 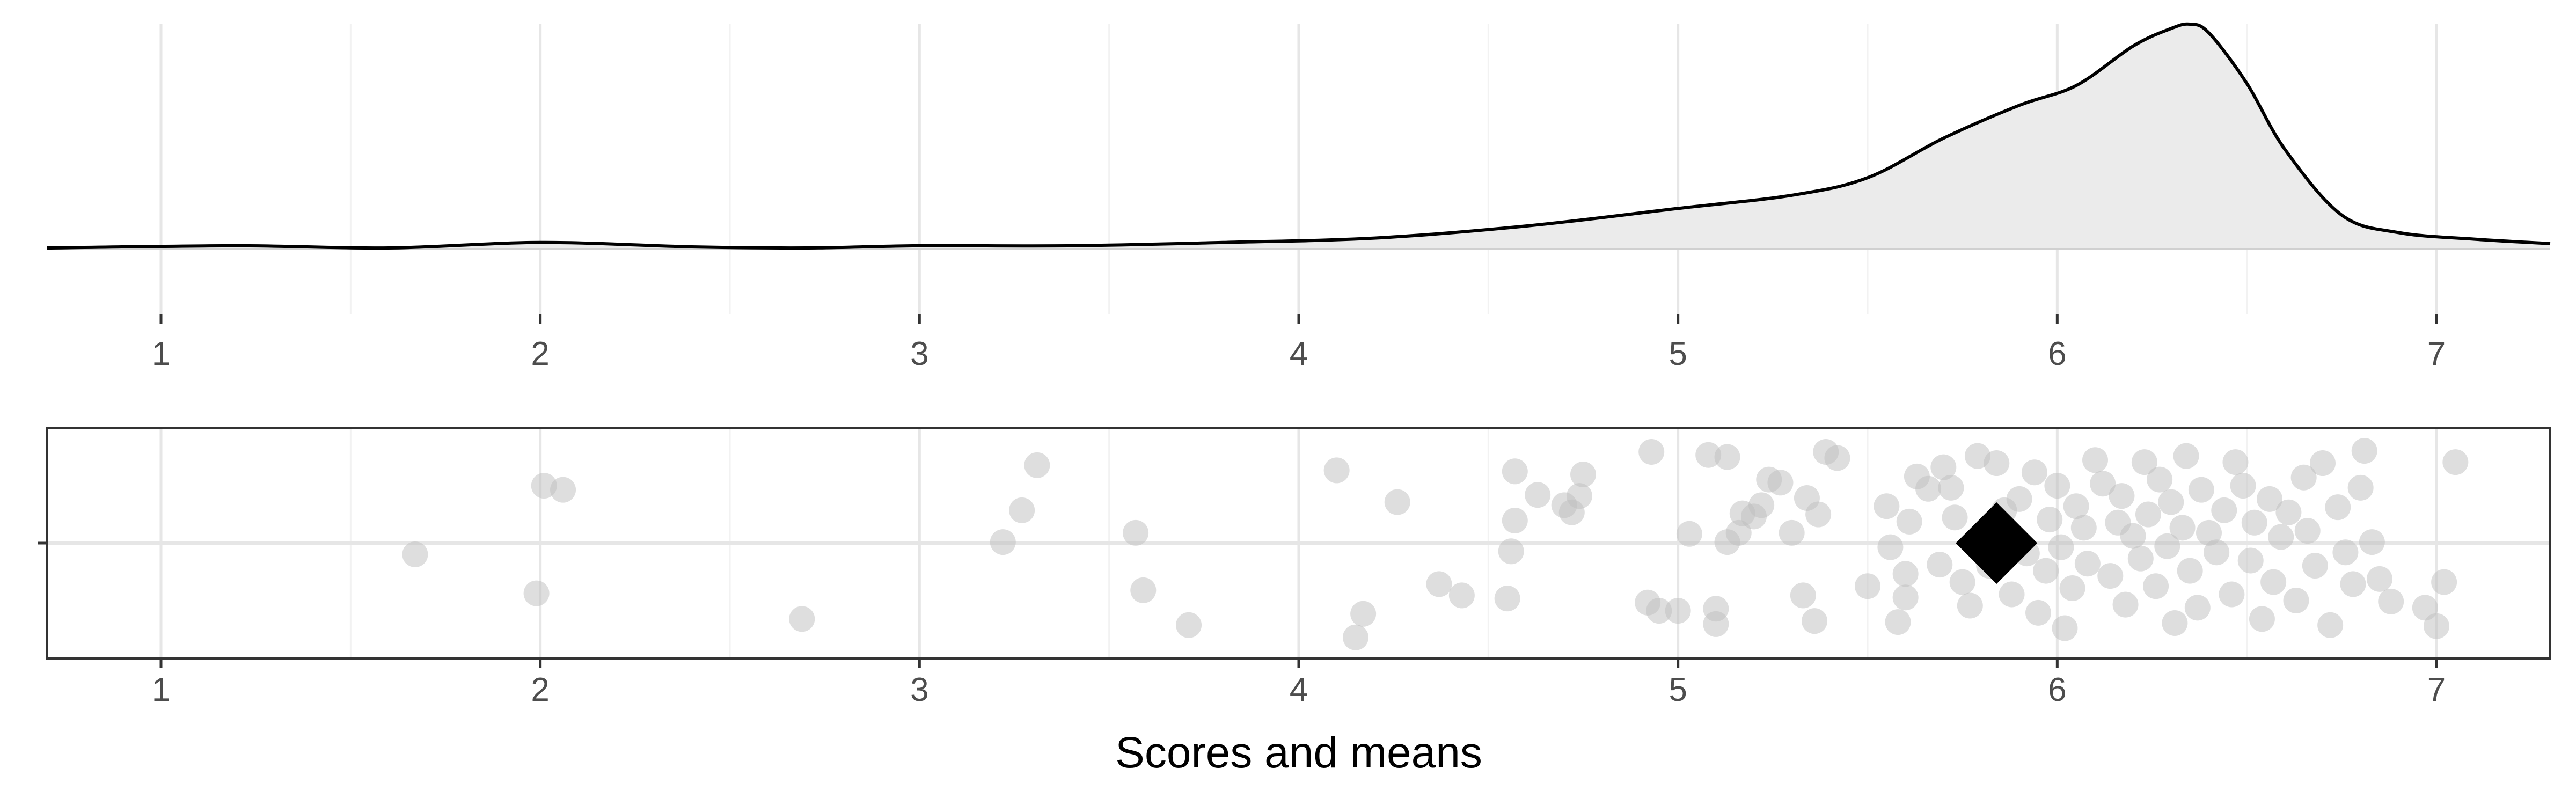 I want to click on jitter-tick-label: 3, so click(x=919, y=689).